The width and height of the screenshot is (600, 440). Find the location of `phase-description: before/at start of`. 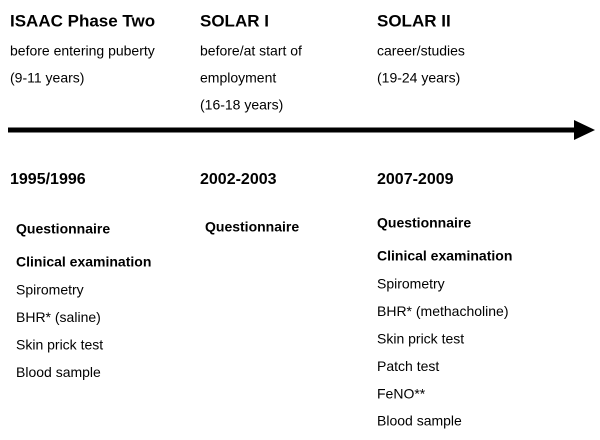

phase-description: before/at start of is located at coordinates (251, 51).